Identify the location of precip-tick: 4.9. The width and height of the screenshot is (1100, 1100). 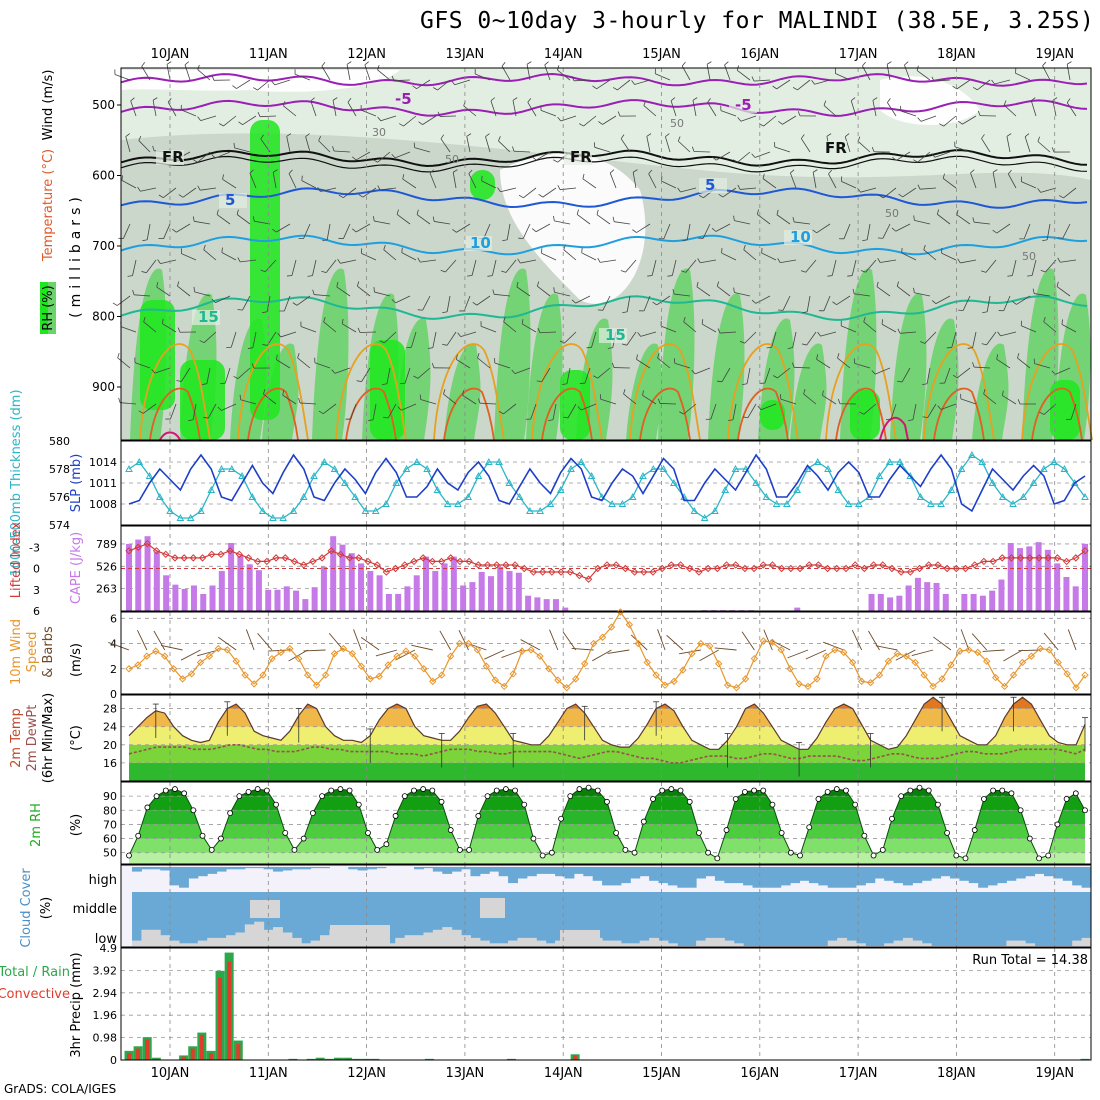
(109, 948).